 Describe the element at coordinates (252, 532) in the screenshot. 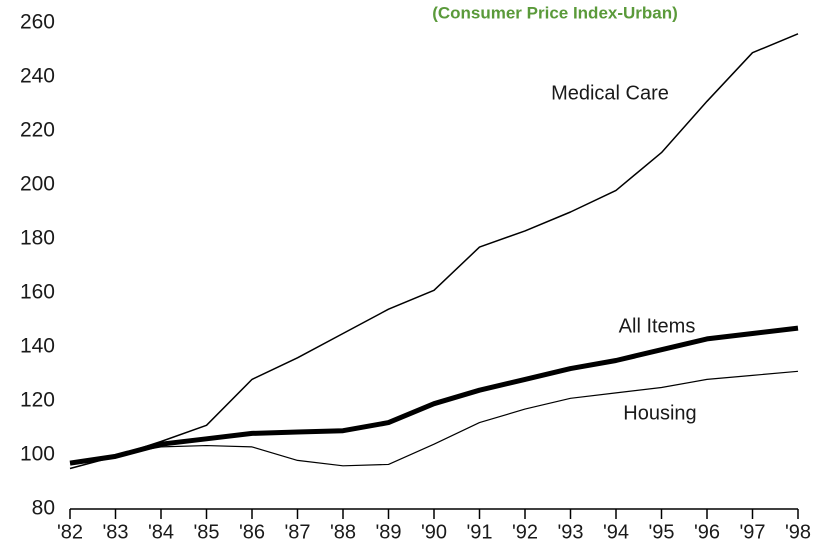

I see `x-tick-label: '86` at that location.